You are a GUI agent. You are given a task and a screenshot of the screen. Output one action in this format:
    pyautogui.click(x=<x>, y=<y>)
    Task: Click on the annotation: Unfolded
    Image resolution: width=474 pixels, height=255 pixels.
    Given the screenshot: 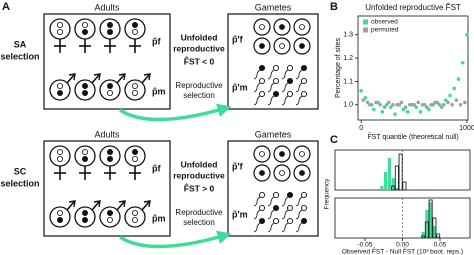 What is the action you would take?
    pyautogui.click(x=199, y=37)
    